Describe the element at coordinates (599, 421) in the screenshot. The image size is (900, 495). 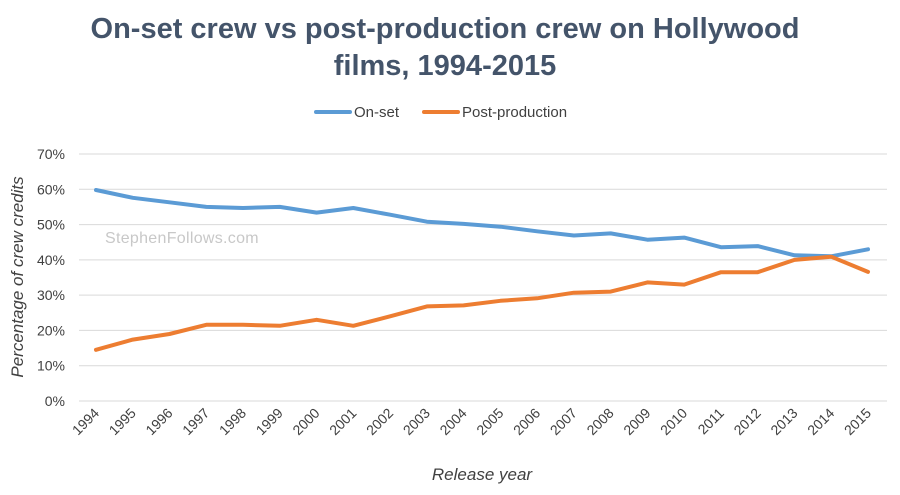
I see `x-tick-label: 2008` at that location.